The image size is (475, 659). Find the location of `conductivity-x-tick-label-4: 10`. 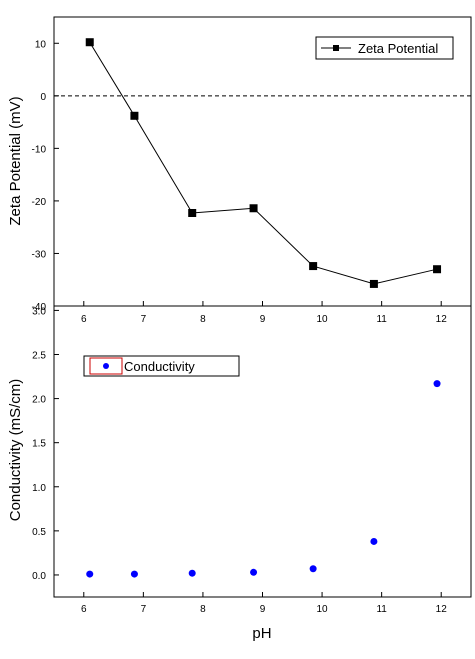

conductivity-x-tick-label-4: 10 is located at coordinates (323, 609).